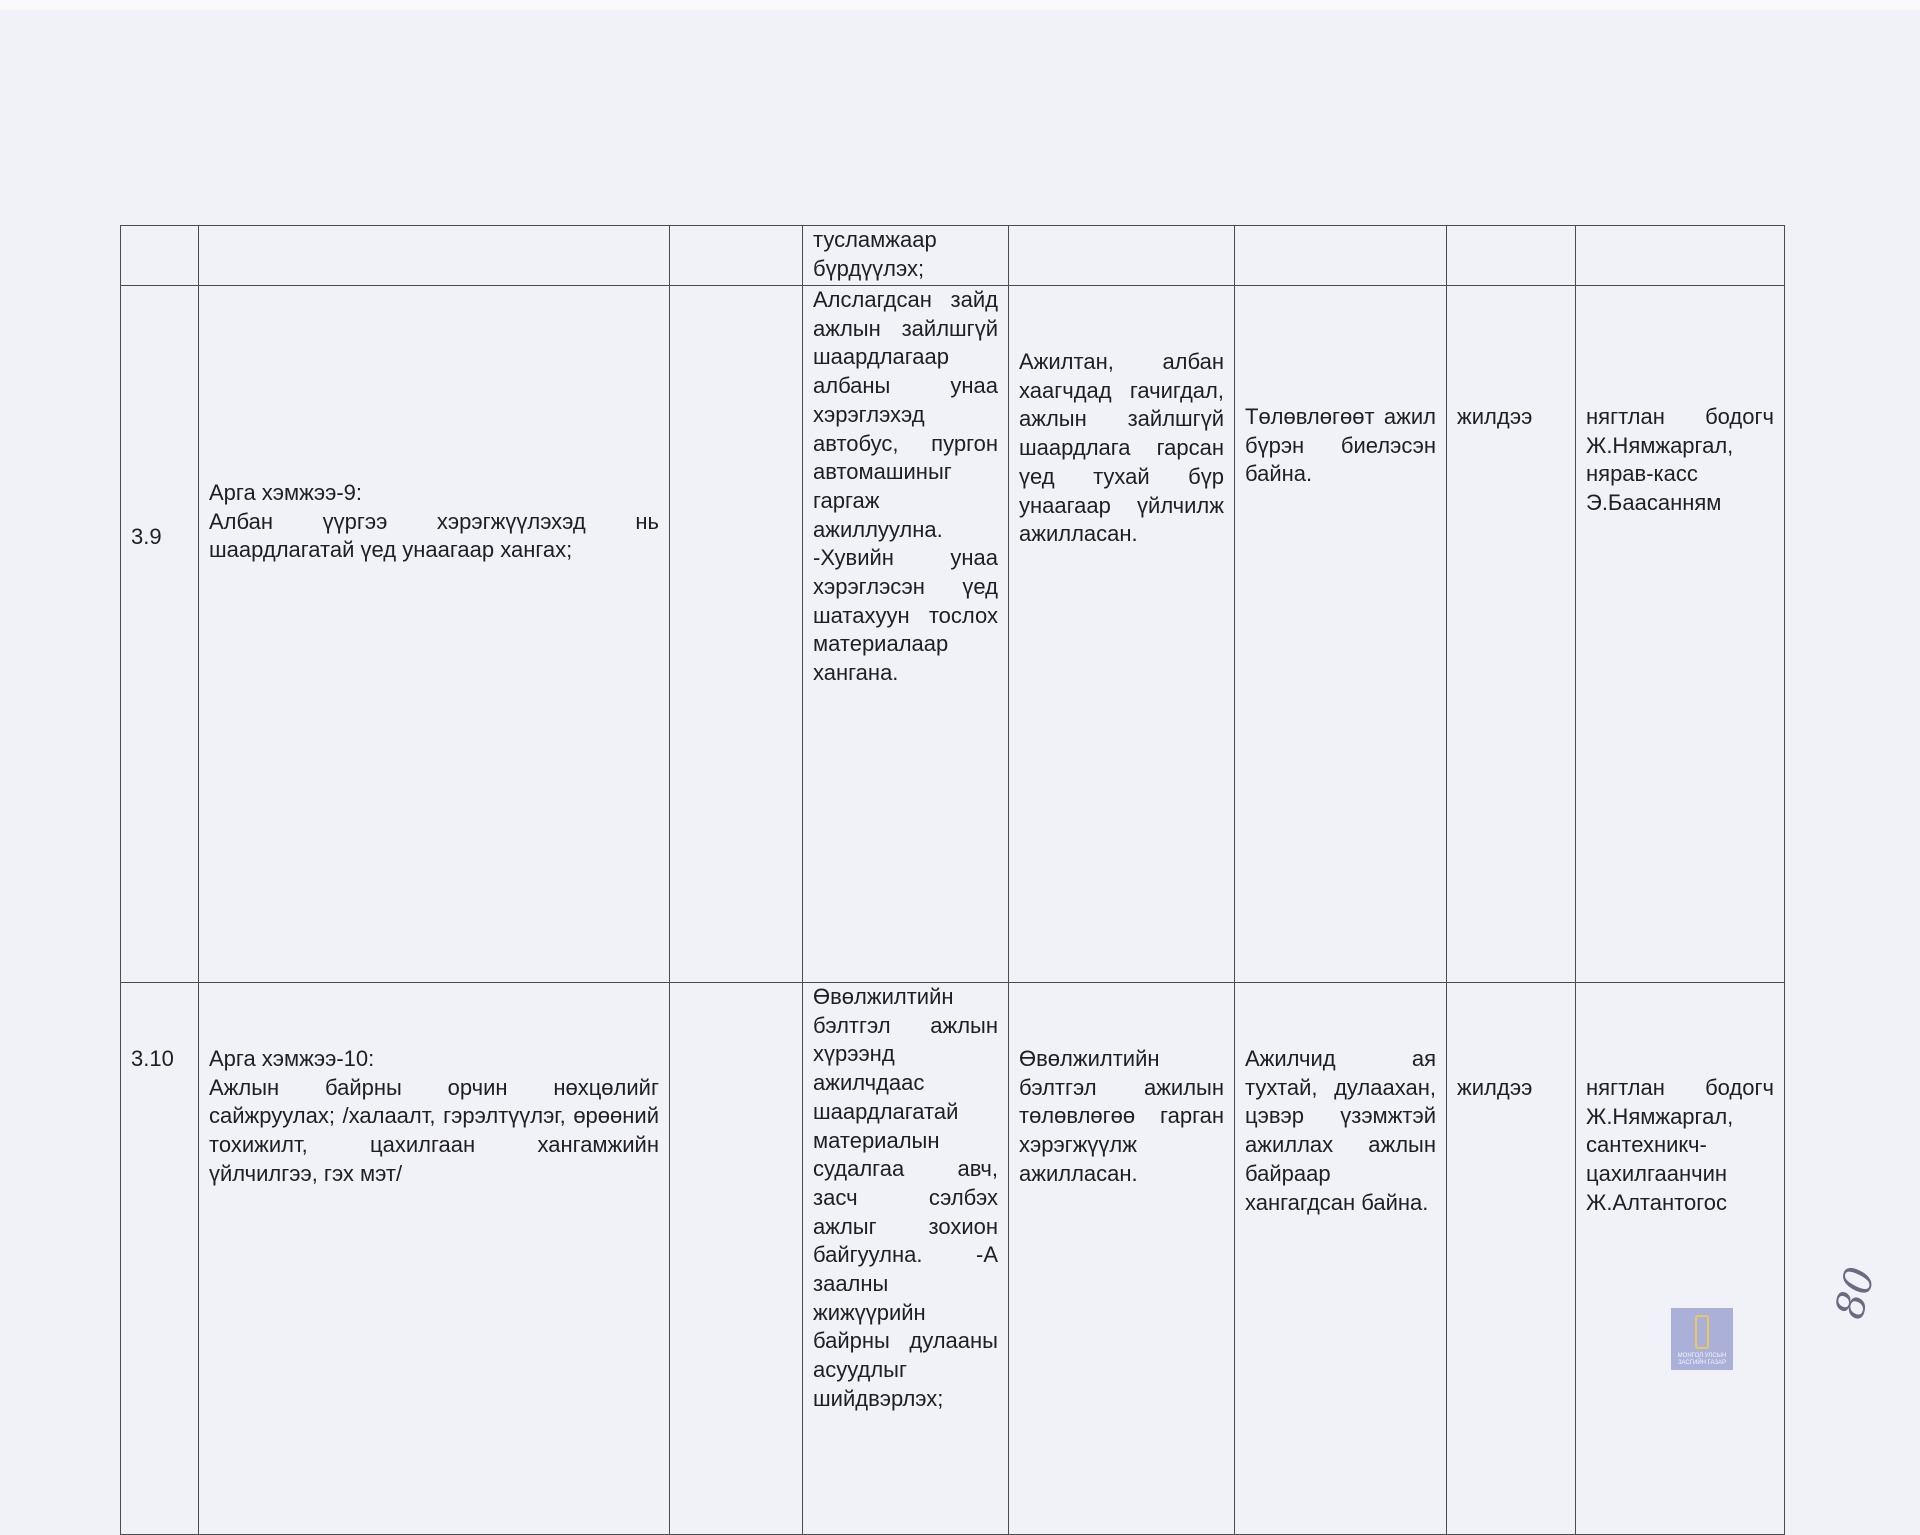 This screenshot has height=1535, width=1920. I want to click on cell-period, so click(1511, 255).